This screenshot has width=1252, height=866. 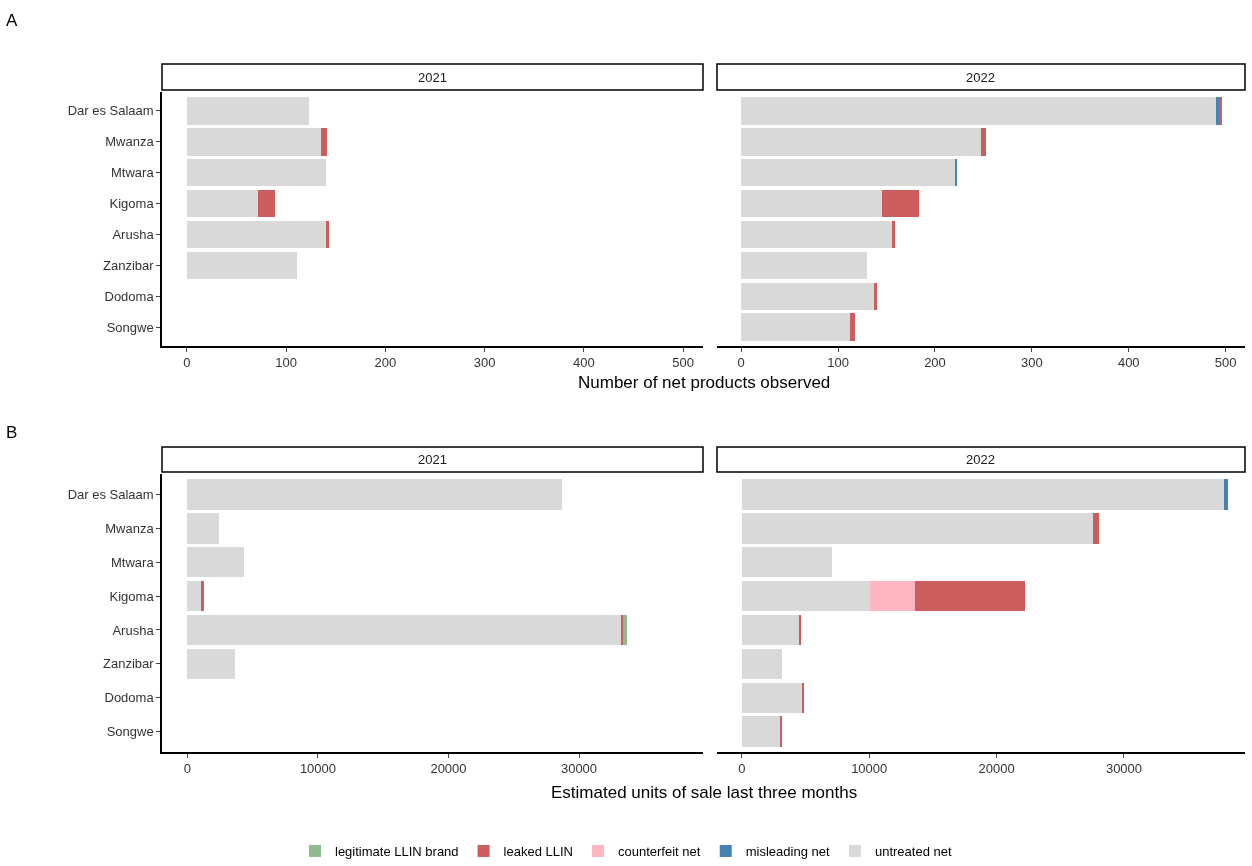 I want to click on legend-label: untreated net, so click(x=913, y=852).